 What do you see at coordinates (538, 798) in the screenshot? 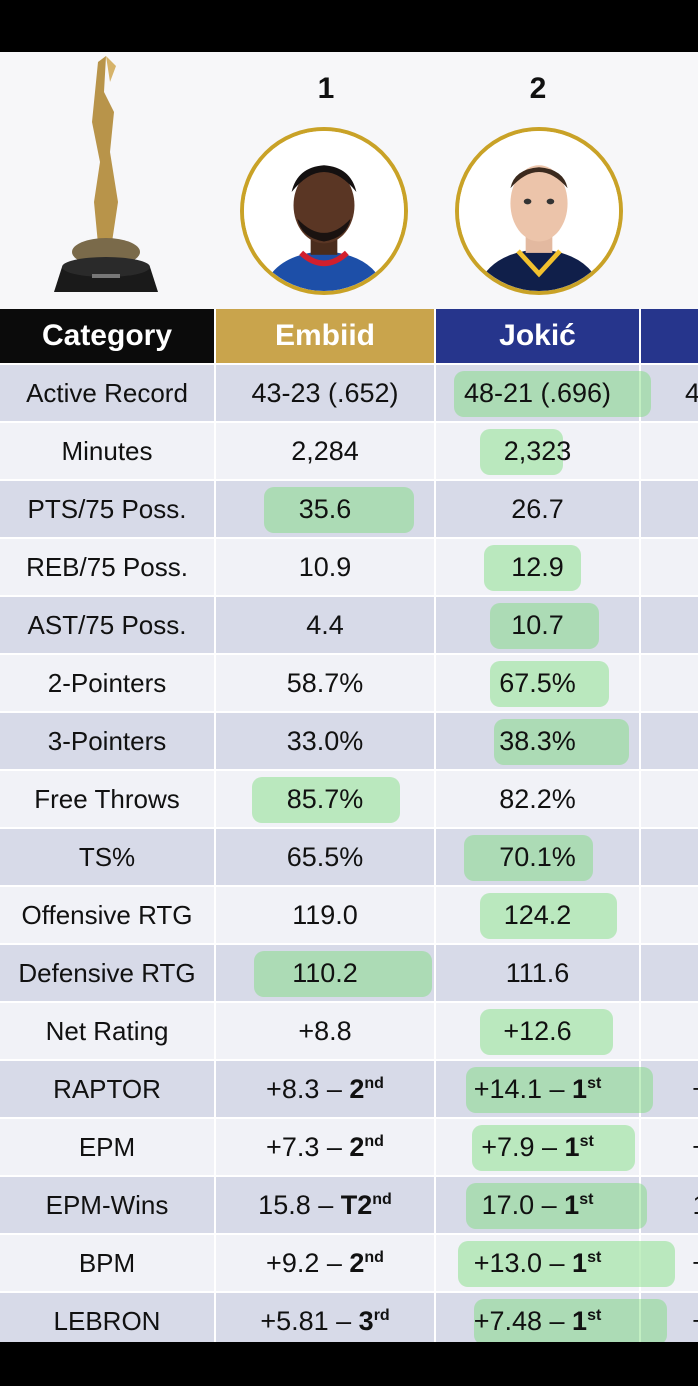
I see `player2-value: 82.2%` at bounding box center [538, 798].